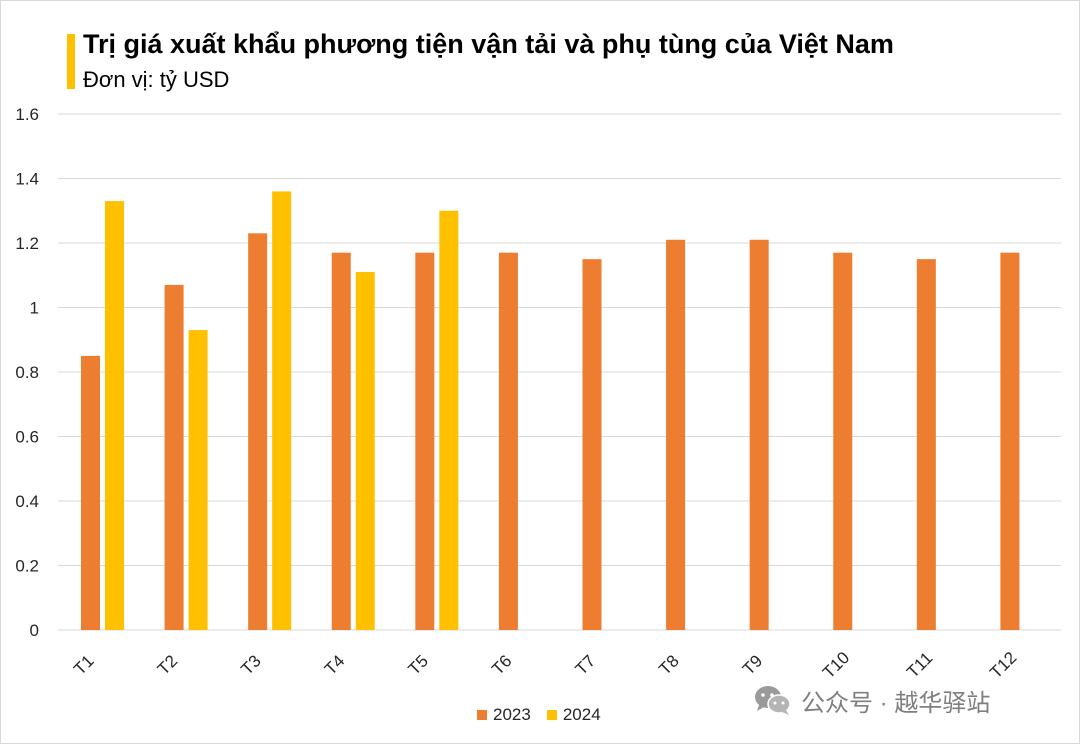  Describe the element at coordinates (592, 444) in the screenshot. I see `bar-2023-T7` at that location.